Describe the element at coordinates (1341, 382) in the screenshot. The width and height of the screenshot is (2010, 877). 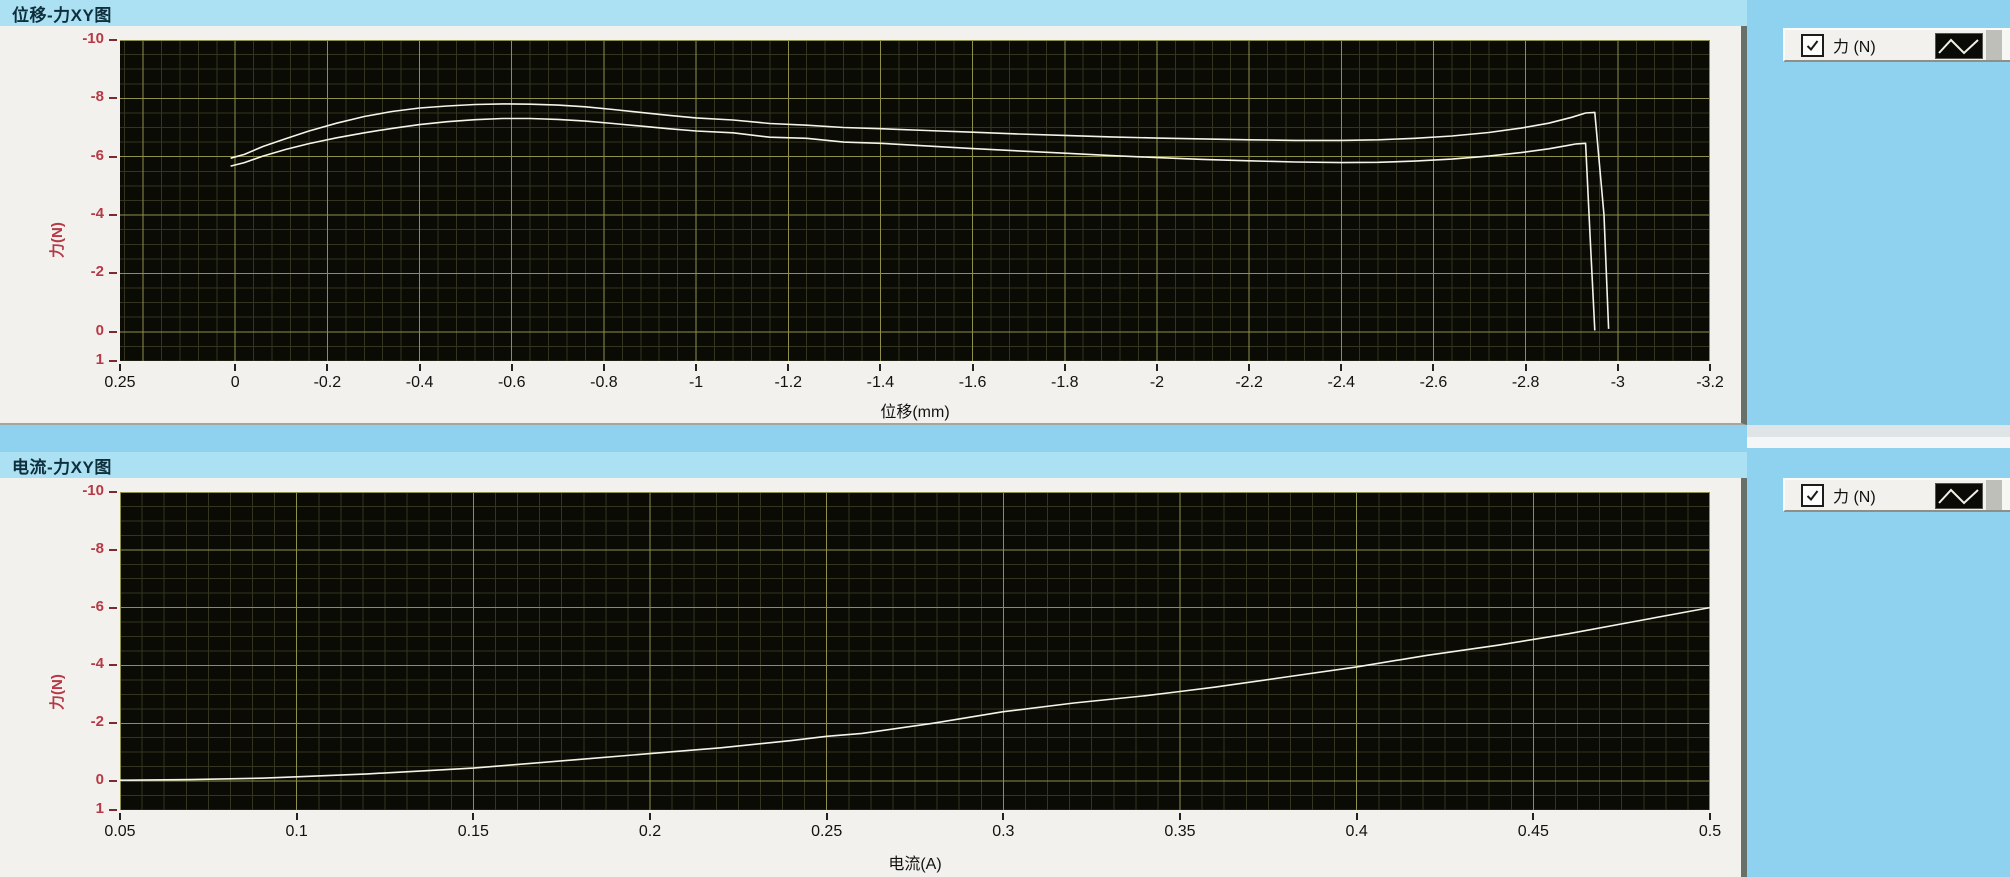
I see `x-tick-label: -2.4` at that location.